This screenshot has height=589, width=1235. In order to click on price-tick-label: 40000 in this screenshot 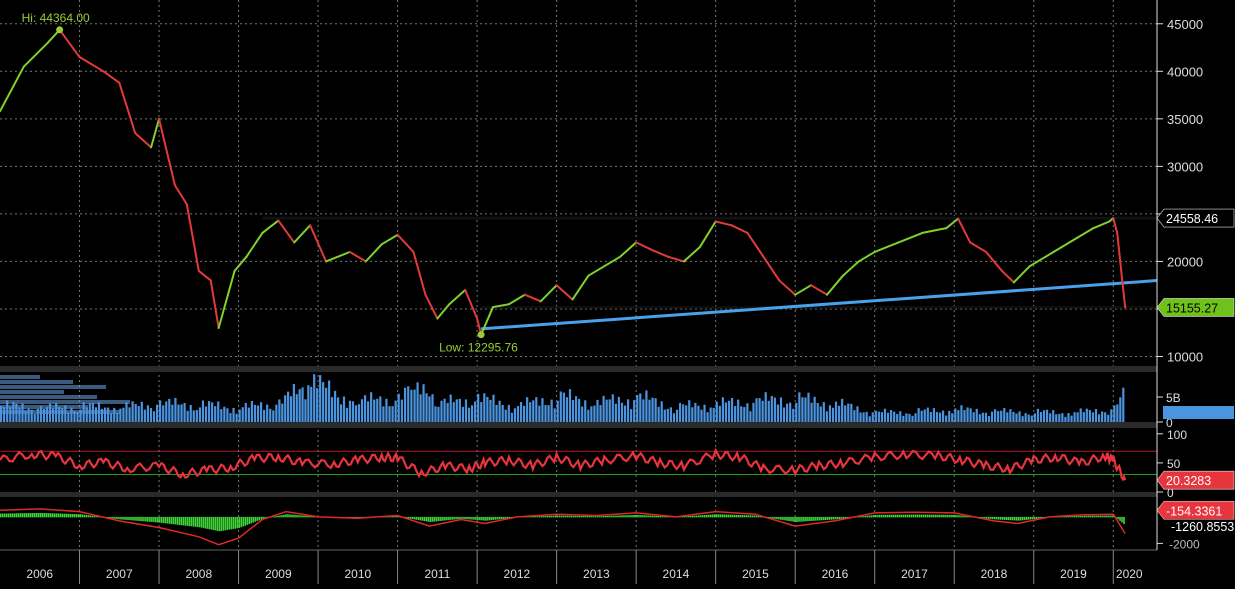, I will do `click(1185, 71)`.